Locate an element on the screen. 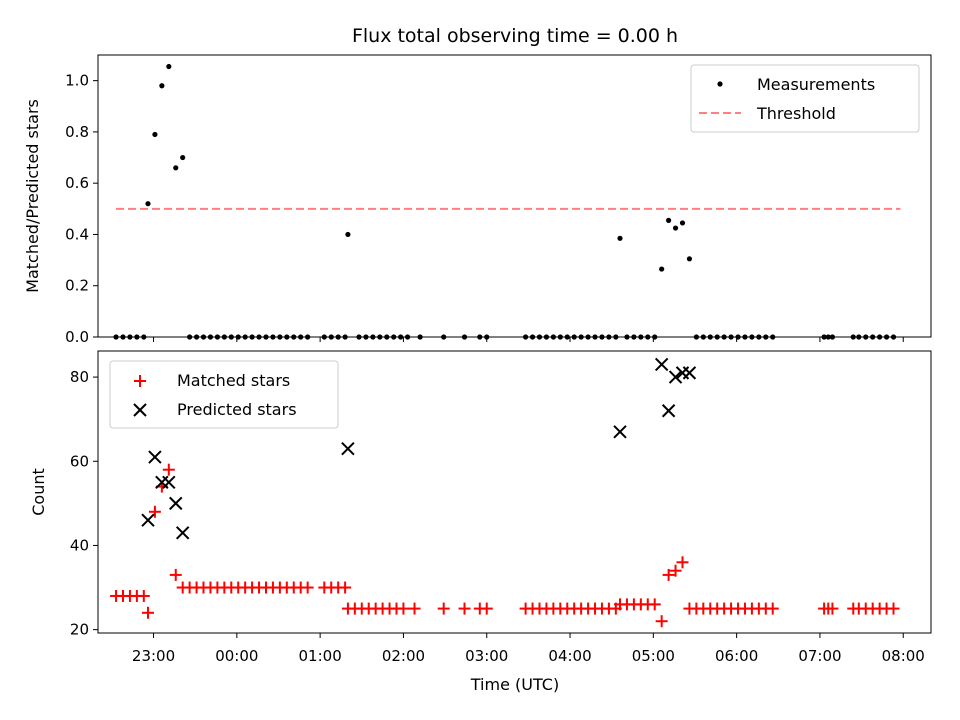 The height and width of the screenshot is (720, 960). x-tick-label: 08:00 is located at coordinates (903, 656).